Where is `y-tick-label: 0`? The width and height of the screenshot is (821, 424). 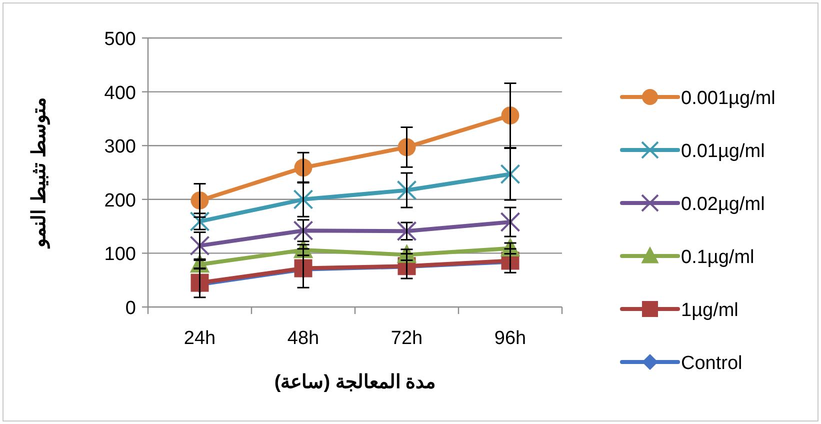 y-tick-label: 0 is located at coordinates (130, 308).